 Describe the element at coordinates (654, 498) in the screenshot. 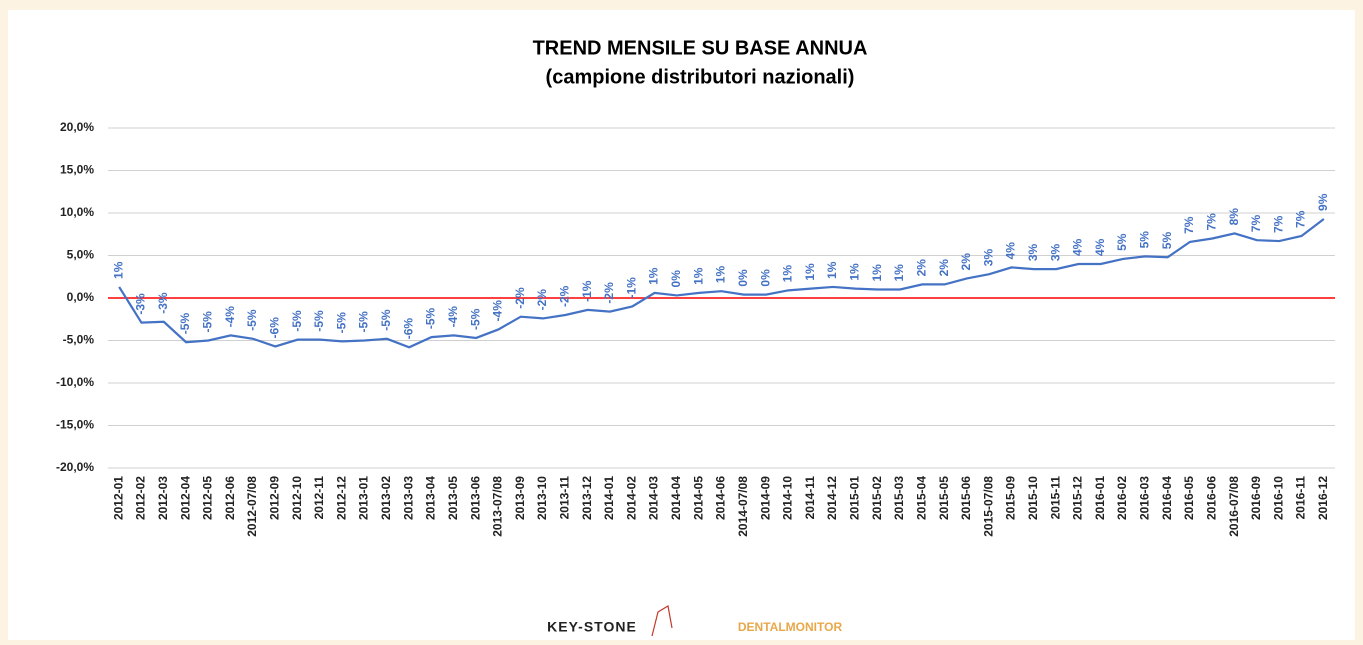

I see `x-tick-label: 2014-03` at that location.